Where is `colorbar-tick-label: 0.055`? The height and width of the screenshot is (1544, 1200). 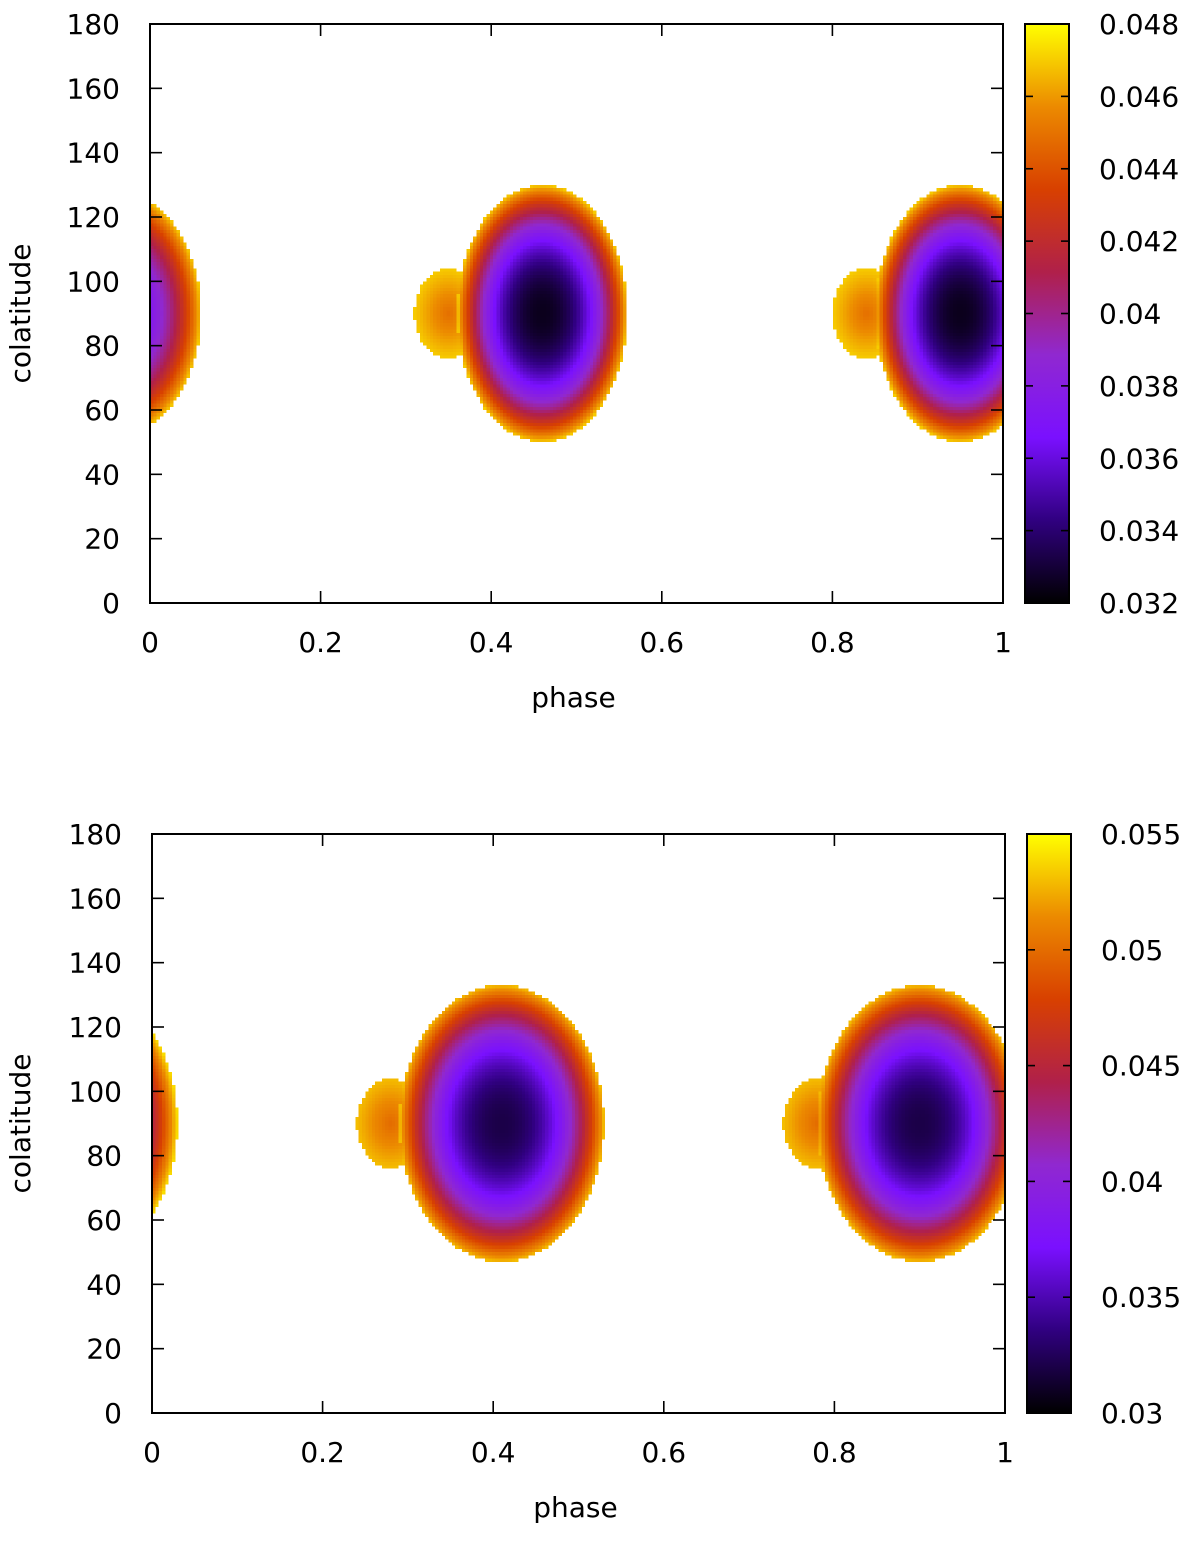 colorbar-tick-label: 0.055 is located at coordinates (1141, 834).